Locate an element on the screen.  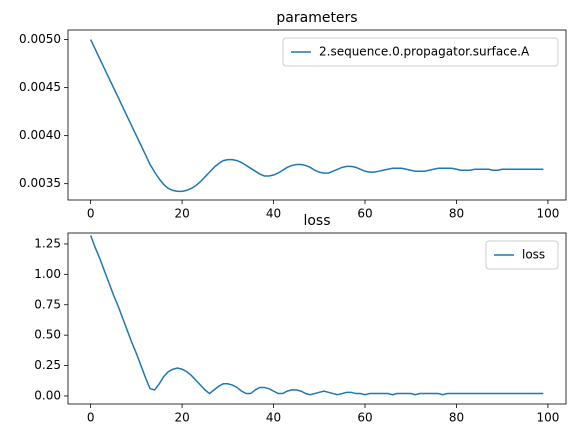
y-tick-label: 0.00 is located at coordinates (47, 395).